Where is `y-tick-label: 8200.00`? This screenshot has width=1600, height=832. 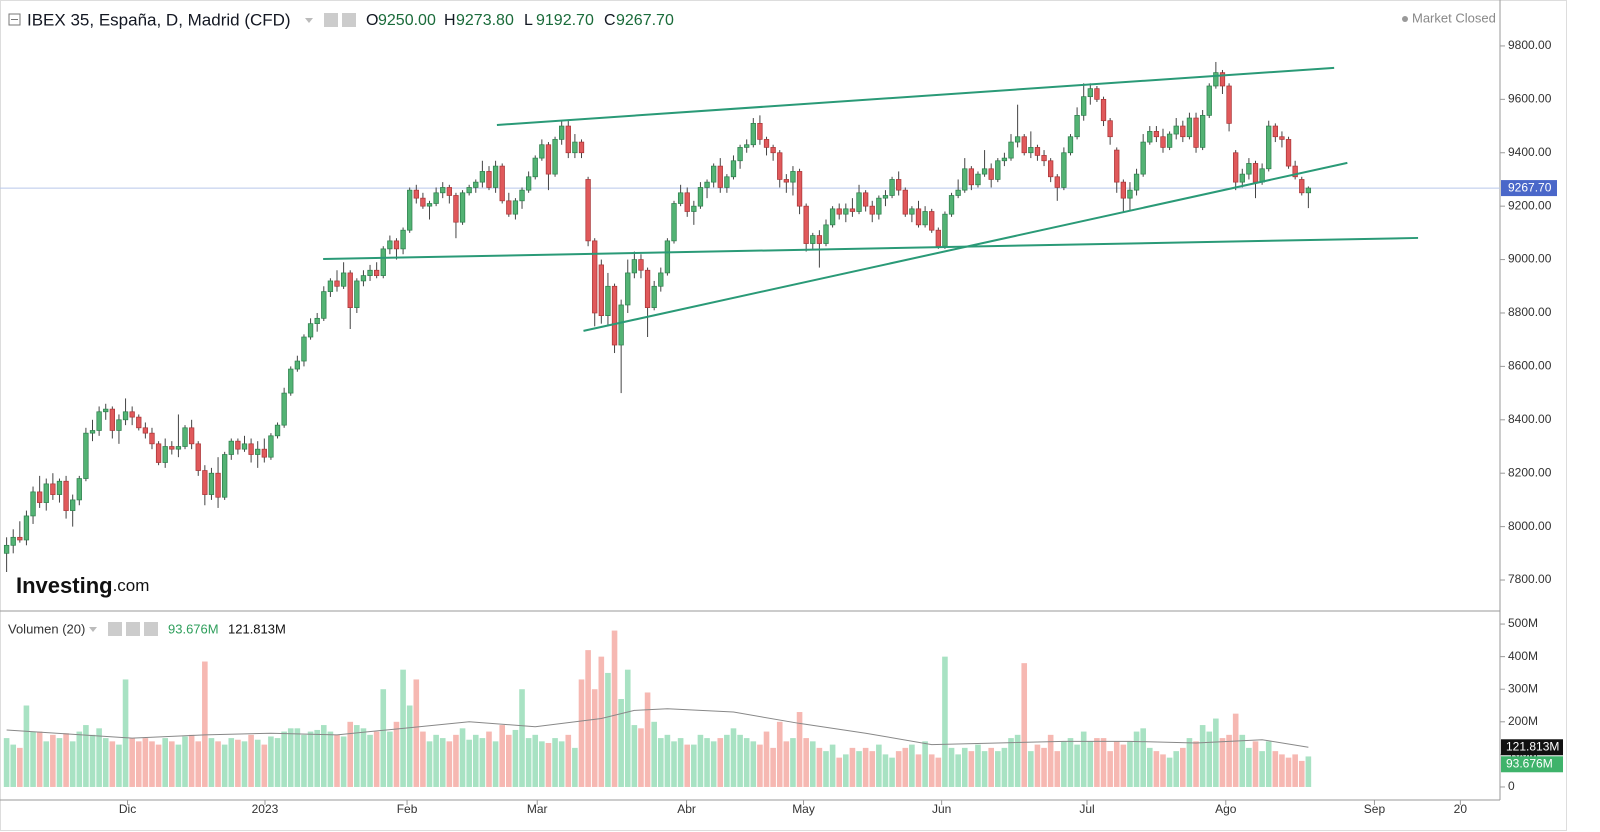 y-tick-label: 8200.00 is located at coordinates (1530, 472).